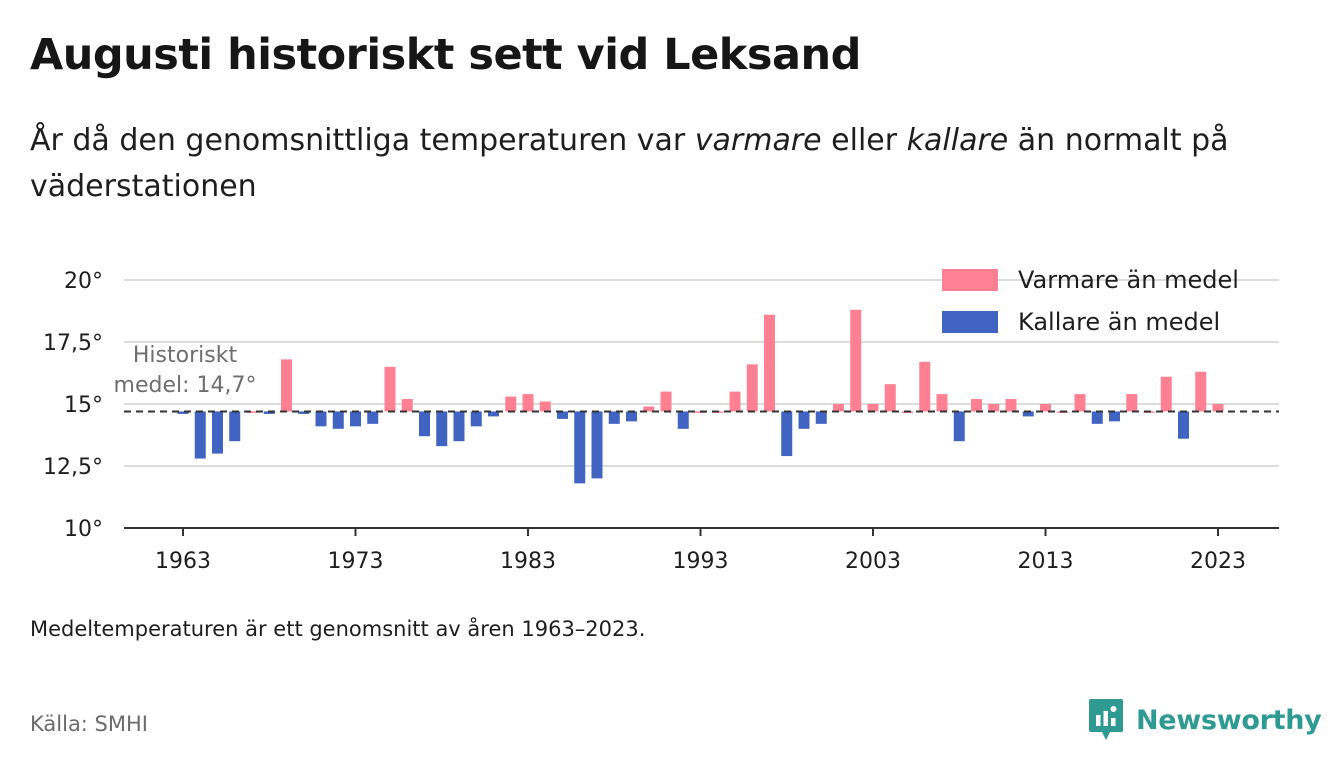 The width and height of the screenshot is (1340, 771). I want to click on source-credit: Källa: SMHI, so click(89, 724).